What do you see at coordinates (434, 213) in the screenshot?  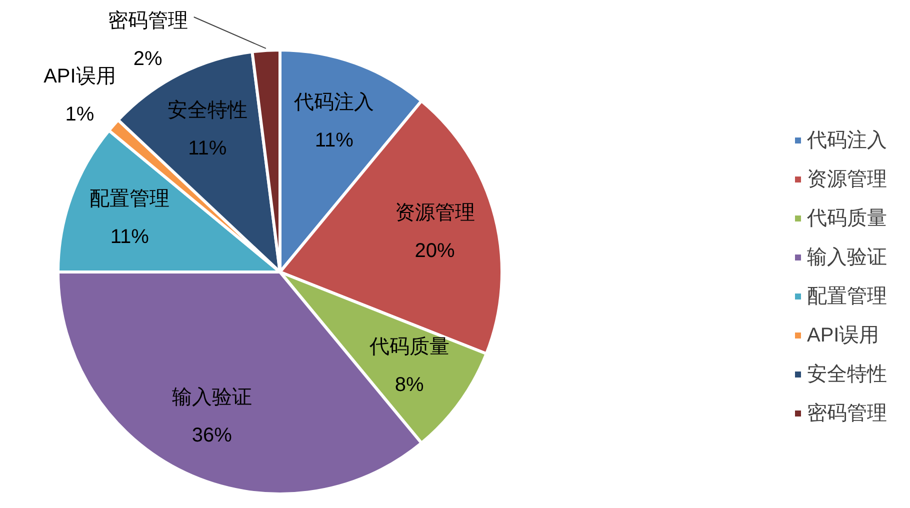 I see `slice-label: 资源管理` at bounding box center [434, 213].